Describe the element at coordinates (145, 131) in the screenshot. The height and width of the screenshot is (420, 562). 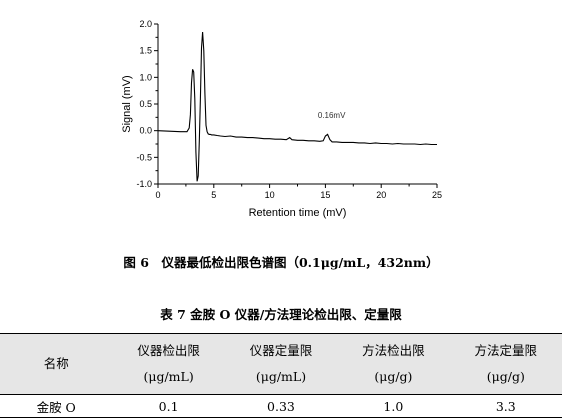
I see `y-tick-label: 0.0` at that location.